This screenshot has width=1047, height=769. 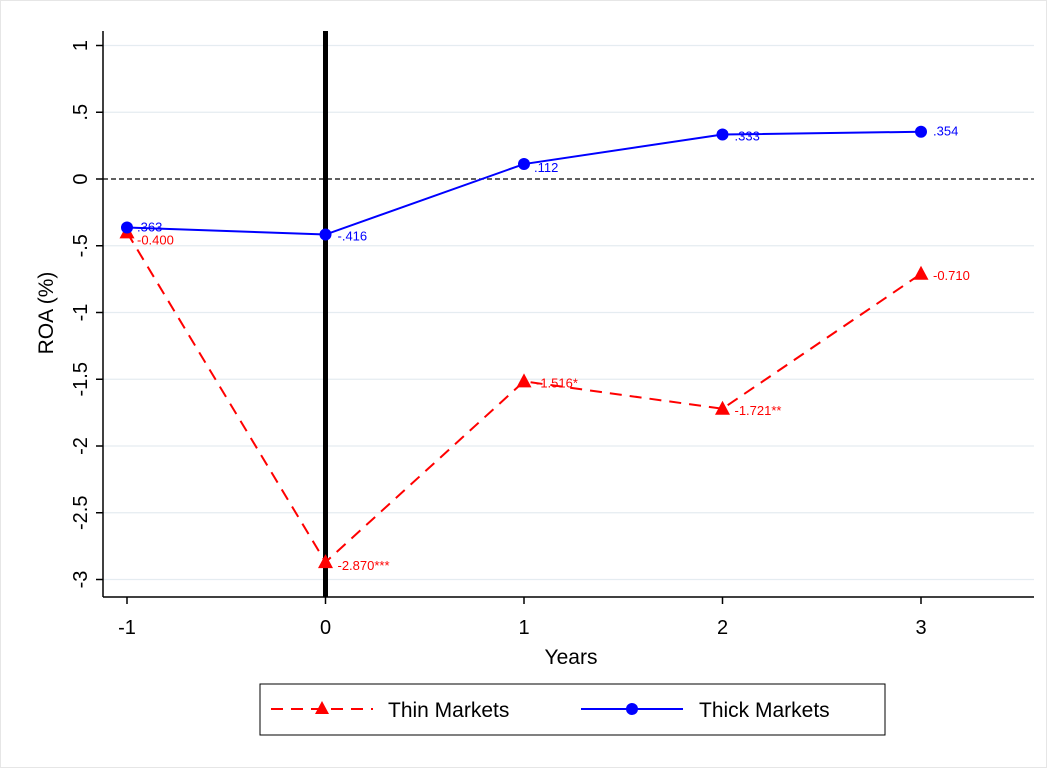 What do you see at coordinates (149, 226) in the screenshot?
I see `thick-markets-data-label: .363` at bounding box center [149, 226].